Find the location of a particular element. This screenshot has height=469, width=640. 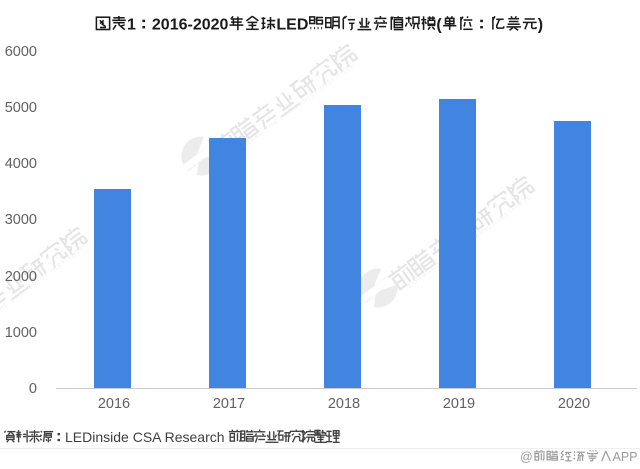

svg-text: LED is located at coordinates (292, 24).